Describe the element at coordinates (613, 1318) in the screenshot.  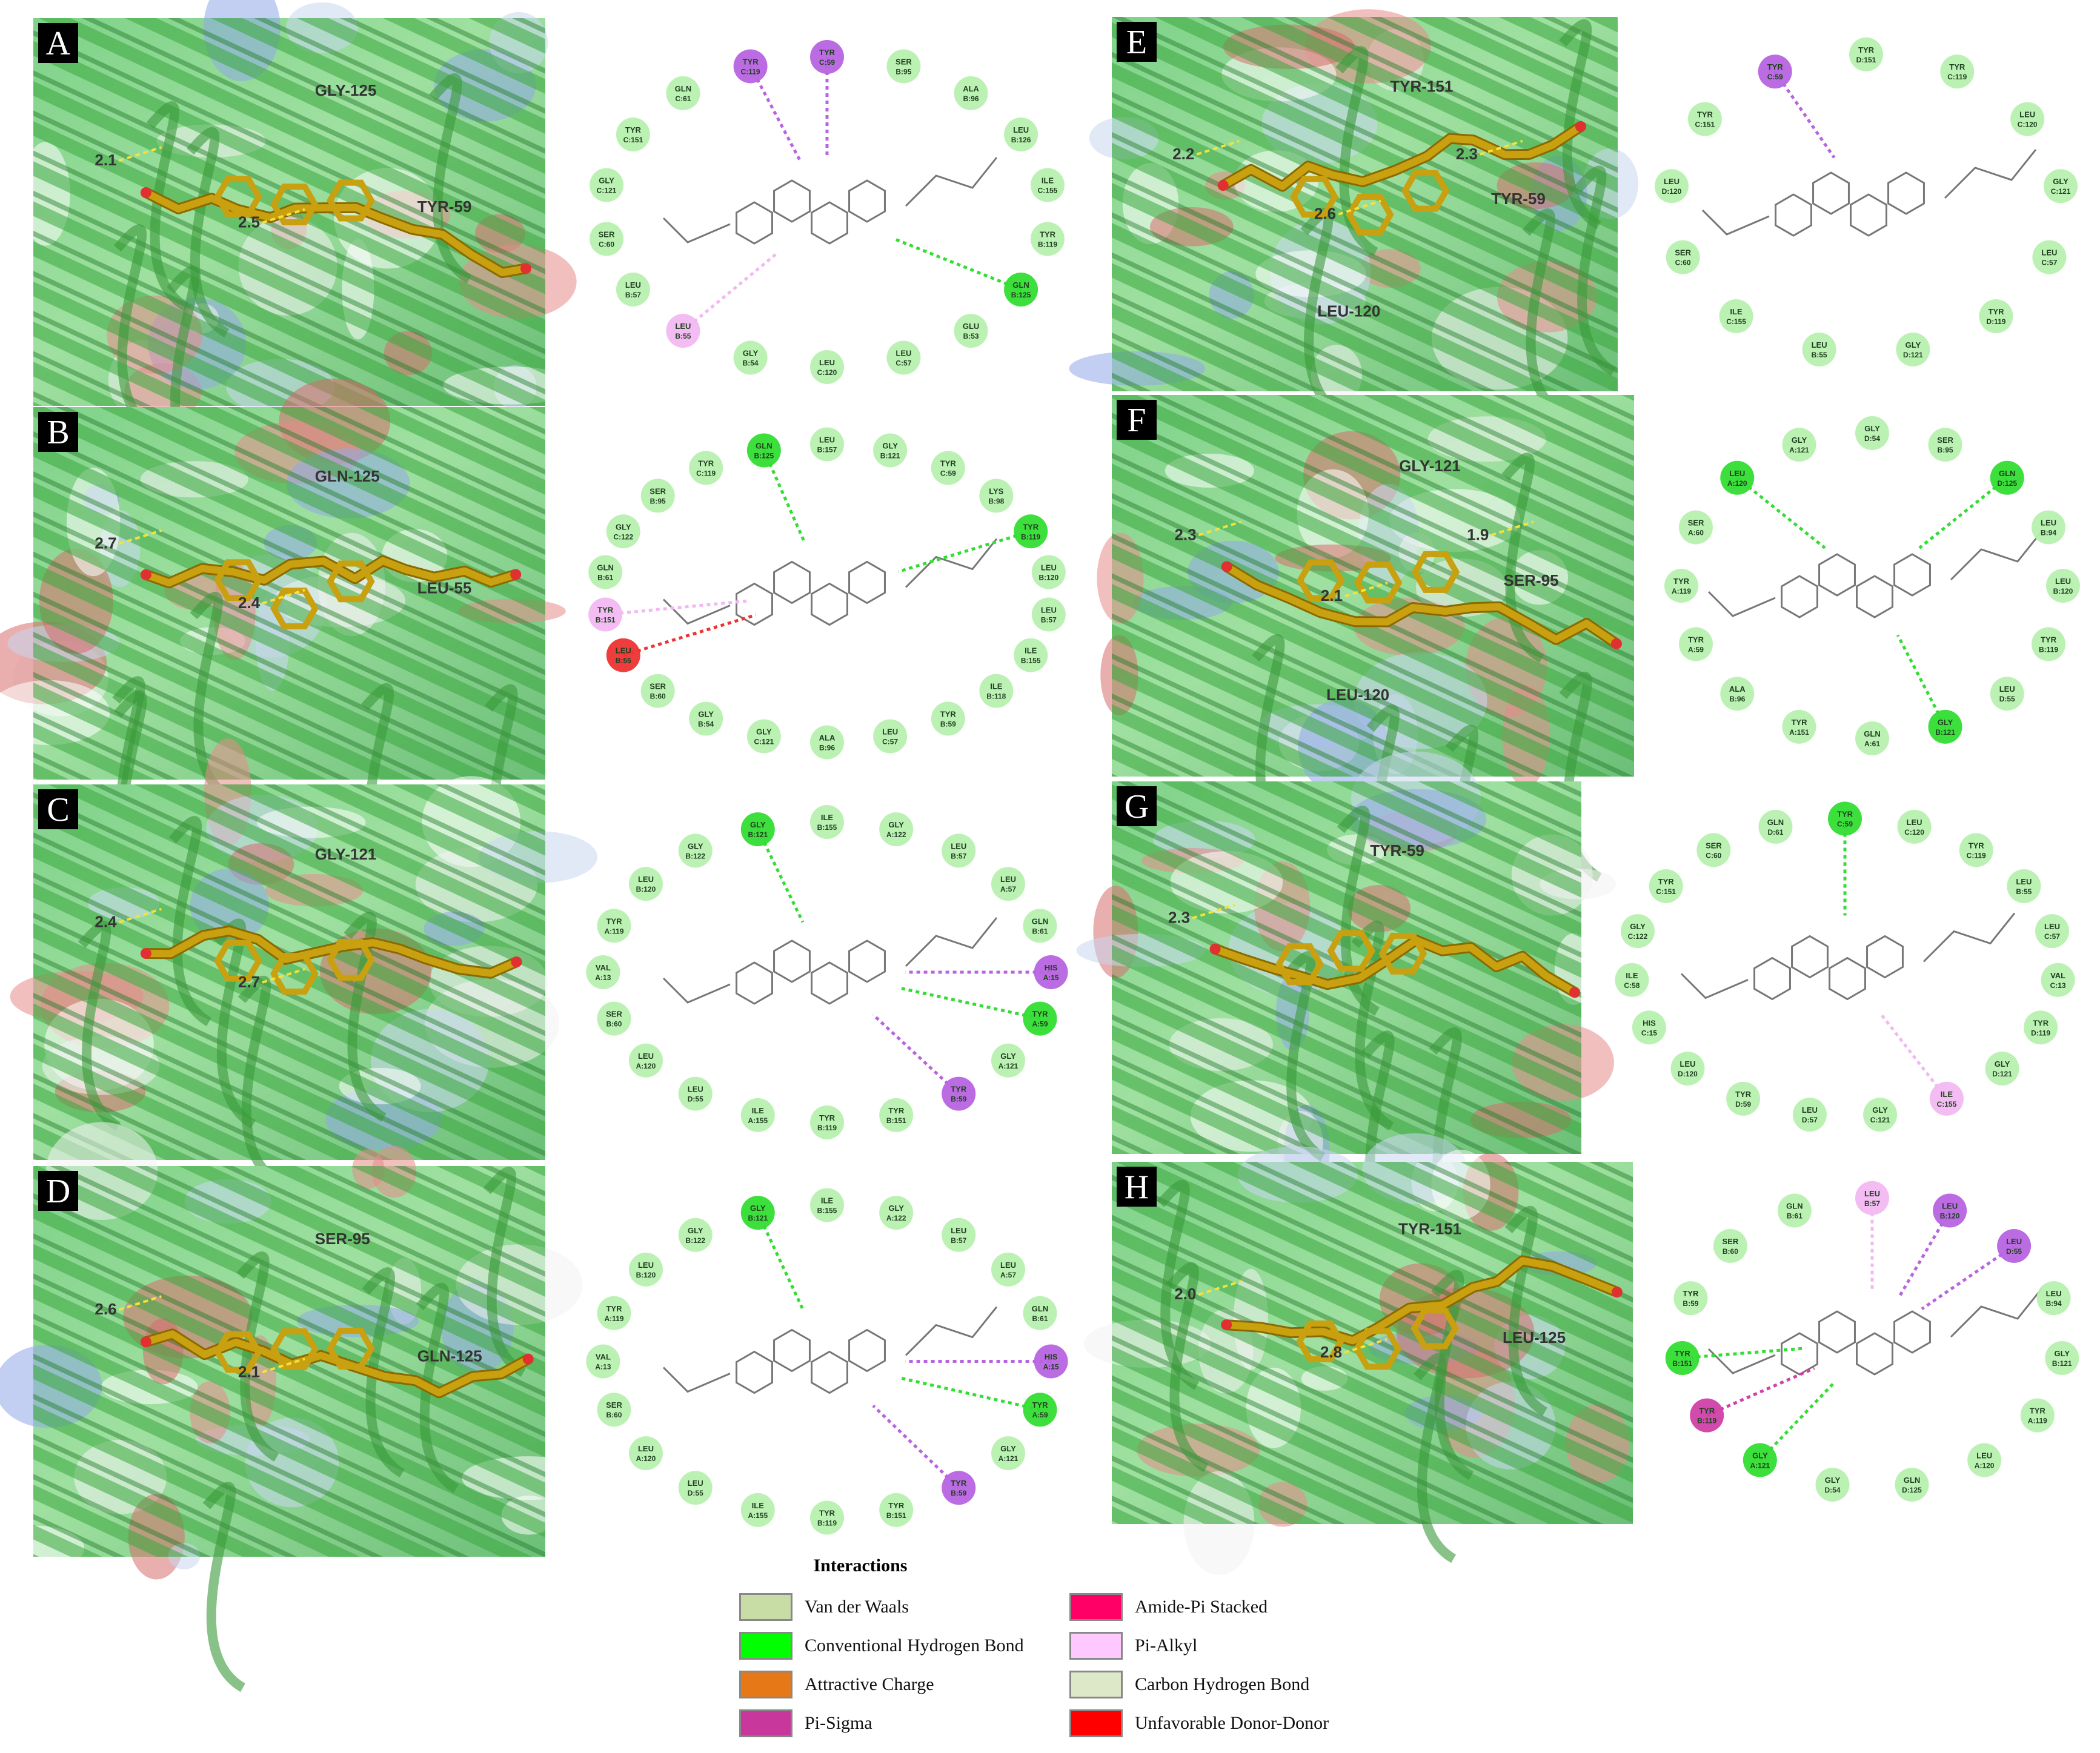
I see `residue-id: A:119` at that location.